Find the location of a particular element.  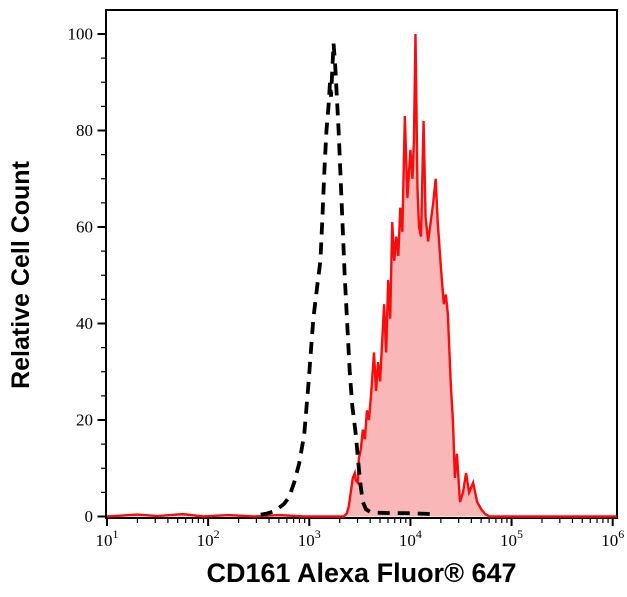

x-axis-title: CD161 Alexa Fluor® 647 is located at coordinates (361, 573).